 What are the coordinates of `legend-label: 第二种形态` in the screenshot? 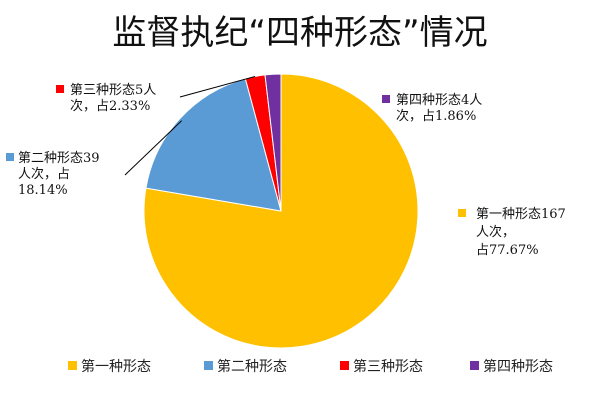 It's located at (252, 366).